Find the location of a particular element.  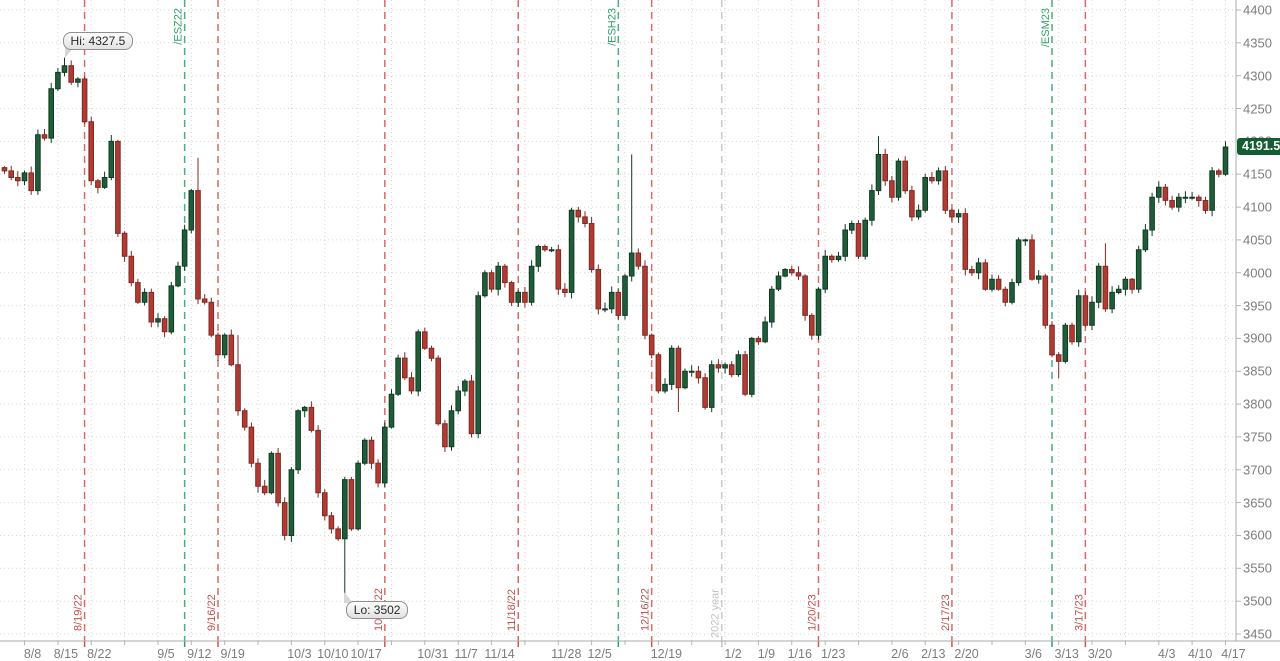

date-label: 3/6 is located at coordinates (1033, 654).